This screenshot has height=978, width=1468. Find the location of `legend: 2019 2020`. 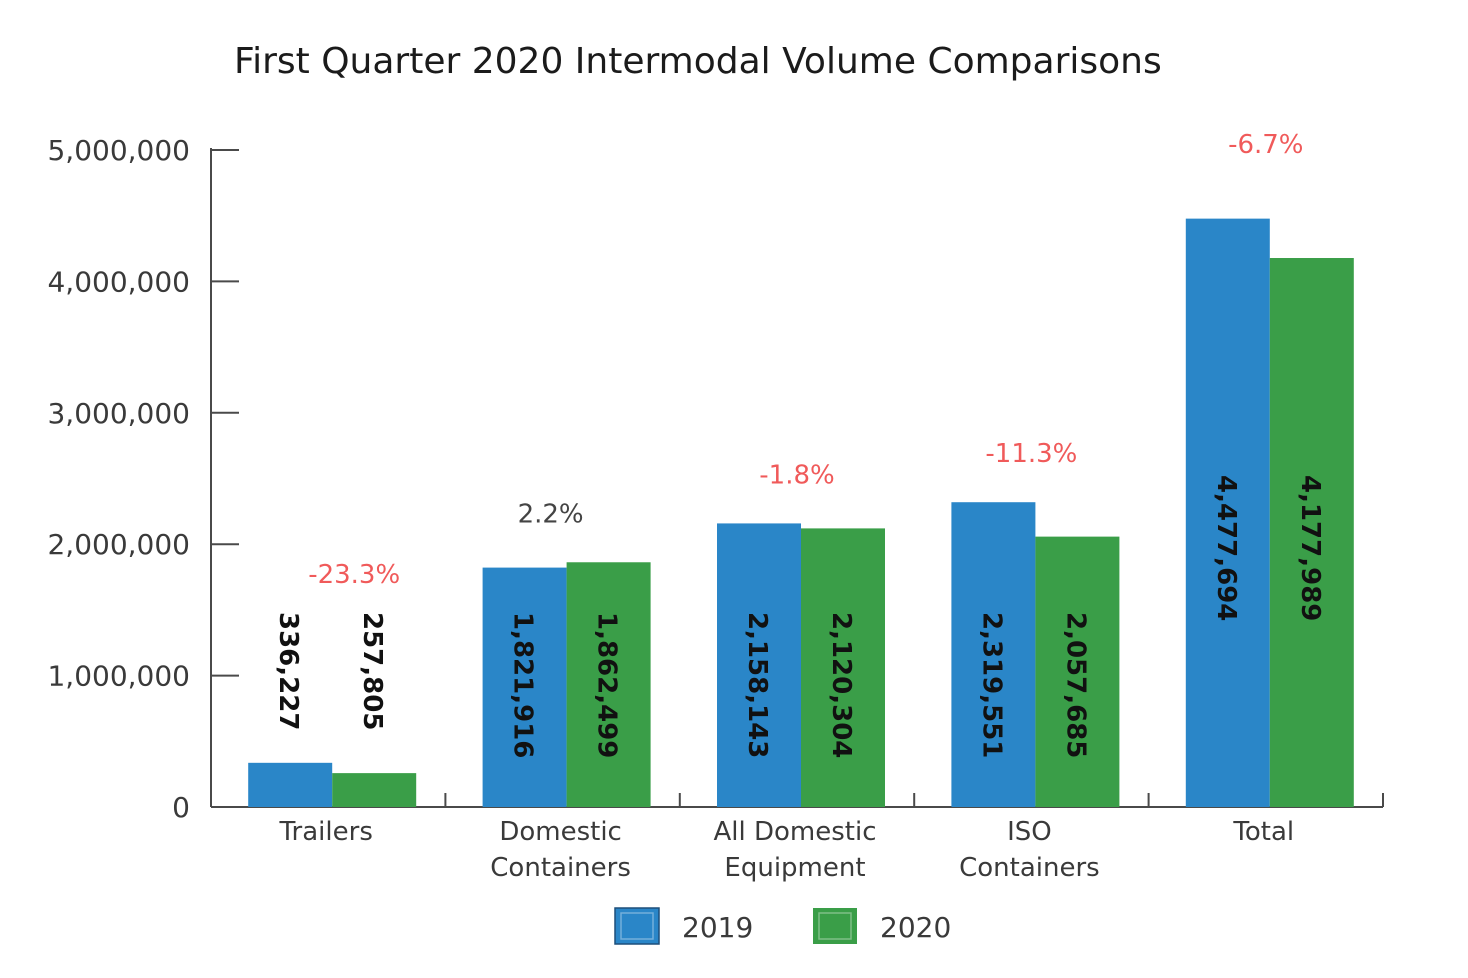

legend: 2019 2020 is located at coordinates (782, 926).